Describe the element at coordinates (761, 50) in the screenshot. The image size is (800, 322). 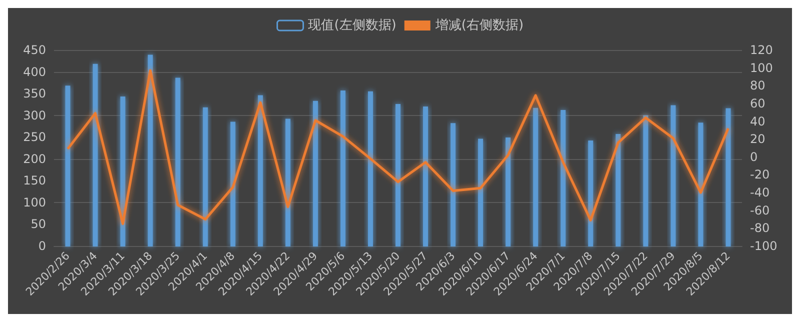
I see `y2-tick-label: 120` at that location.